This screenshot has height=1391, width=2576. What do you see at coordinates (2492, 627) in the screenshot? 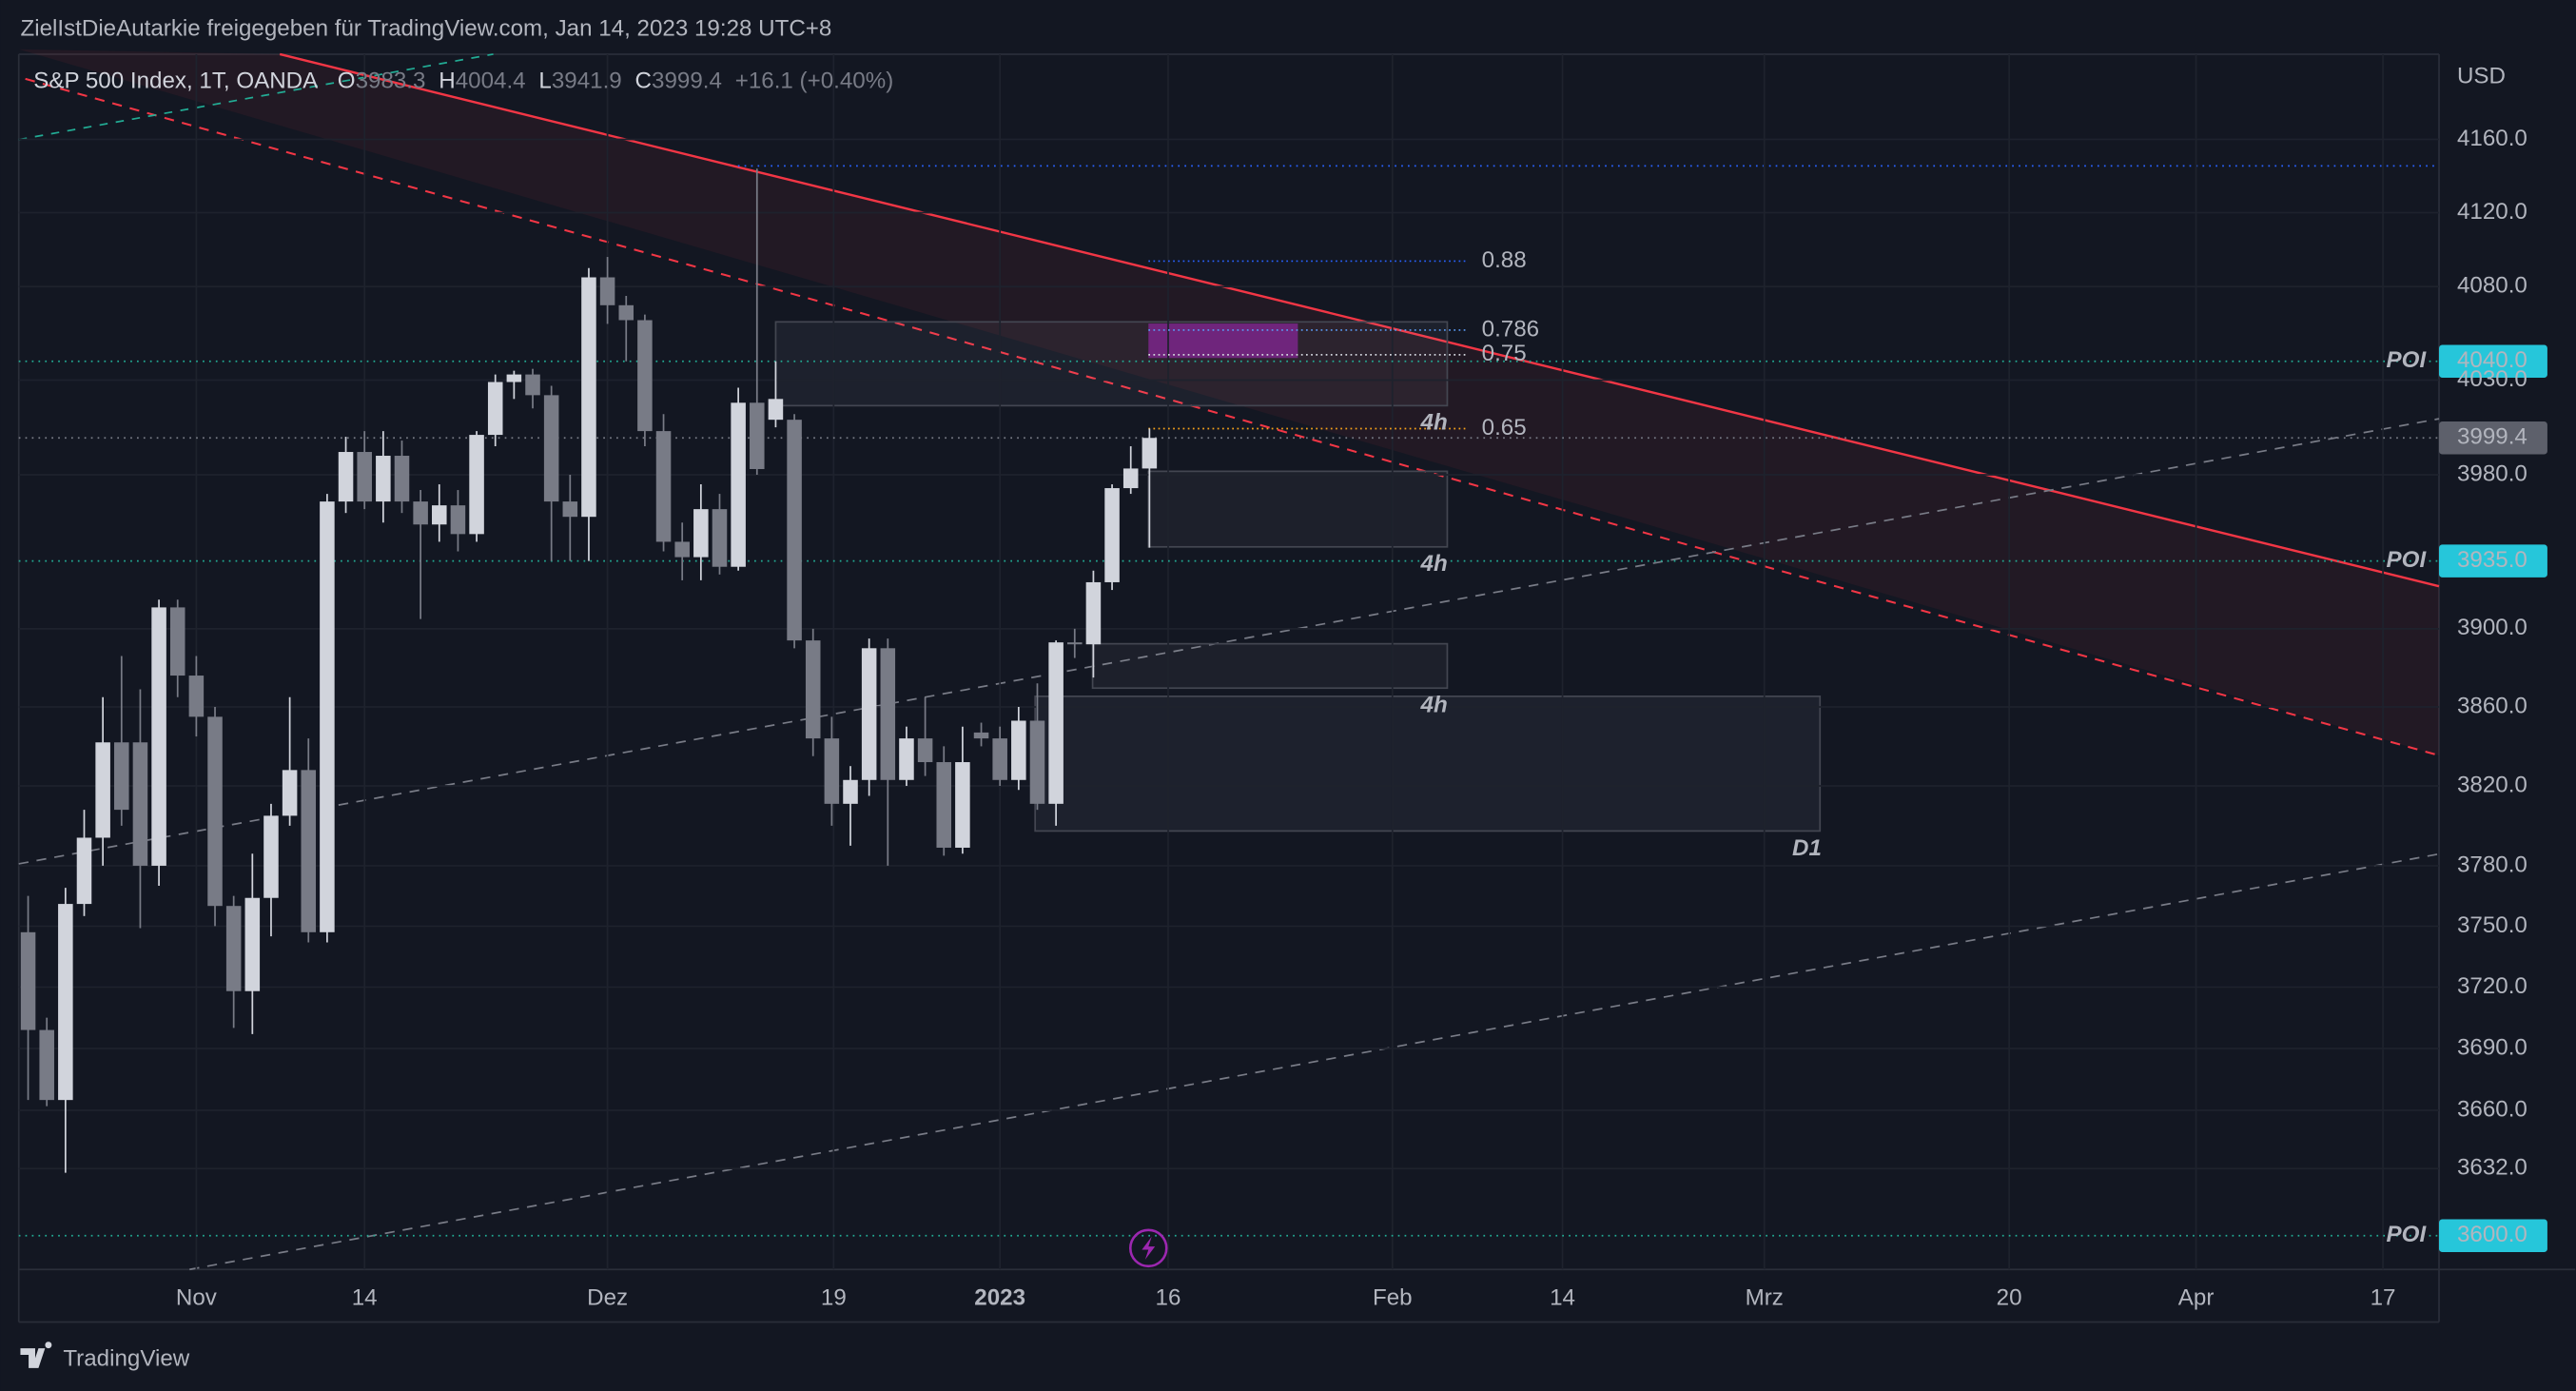
I see `y-tick-label: 3900.0` at bounding box center [2492, 627].